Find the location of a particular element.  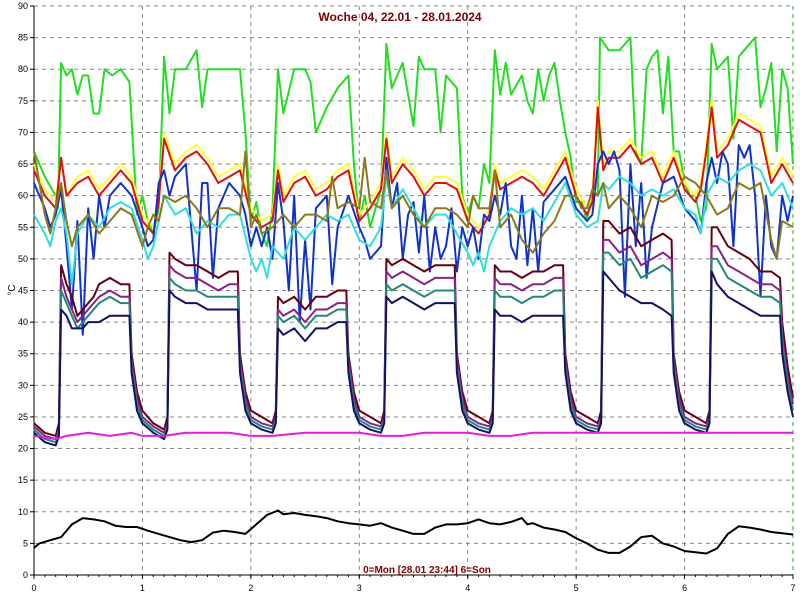

x-tick-label: 6 is located at coordinates (684, 588).